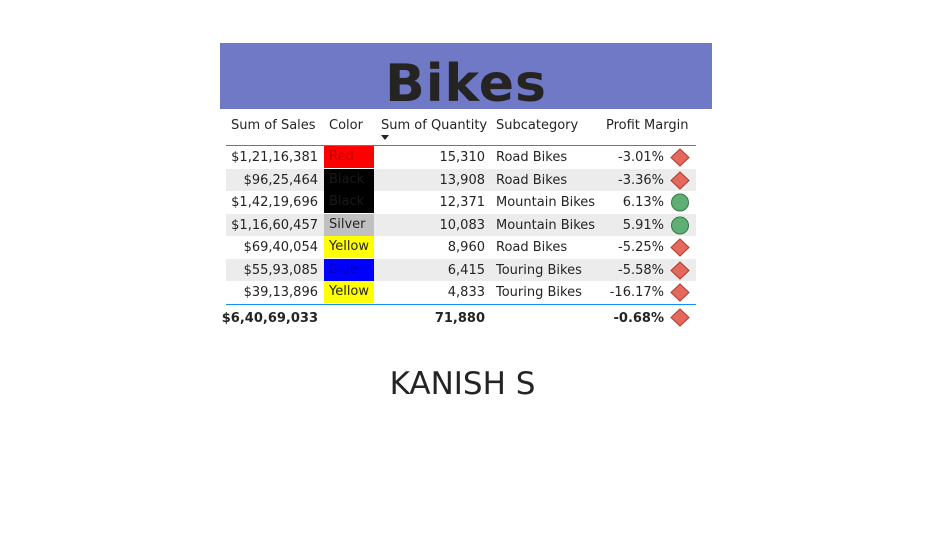 The height and width of the screenshot is (539, 950). What do you see at coordinates (643, 202) in the screenshot?
I see `profit-margin-cell: 6.13%` at bounding box center [643, 202].